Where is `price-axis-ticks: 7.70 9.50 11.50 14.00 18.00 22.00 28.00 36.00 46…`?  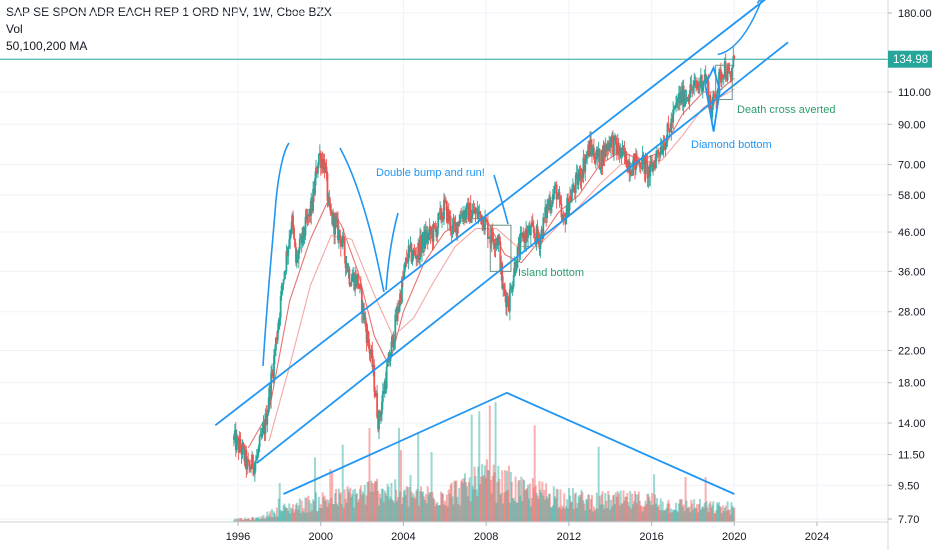
price-axis-ticks: 7.70 9.50 11.50 14.00 18.00 22.00 28.00 36.00 46… is located at coordinates (910, 267).